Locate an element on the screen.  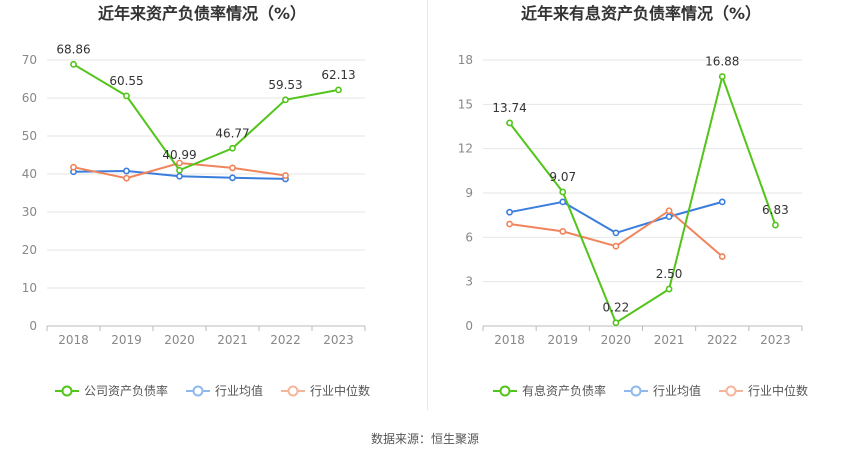
legend-label: 公司资产负债率 is located at coordinates (126, 390).